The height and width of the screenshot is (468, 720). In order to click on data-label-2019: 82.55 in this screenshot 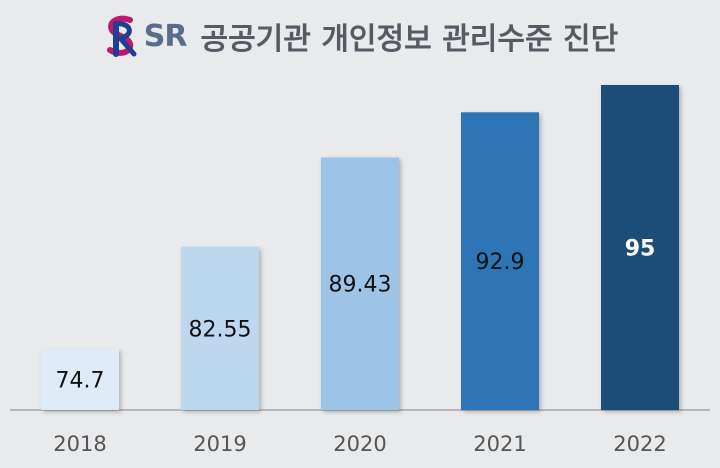, I will do `click(220, 329)`.